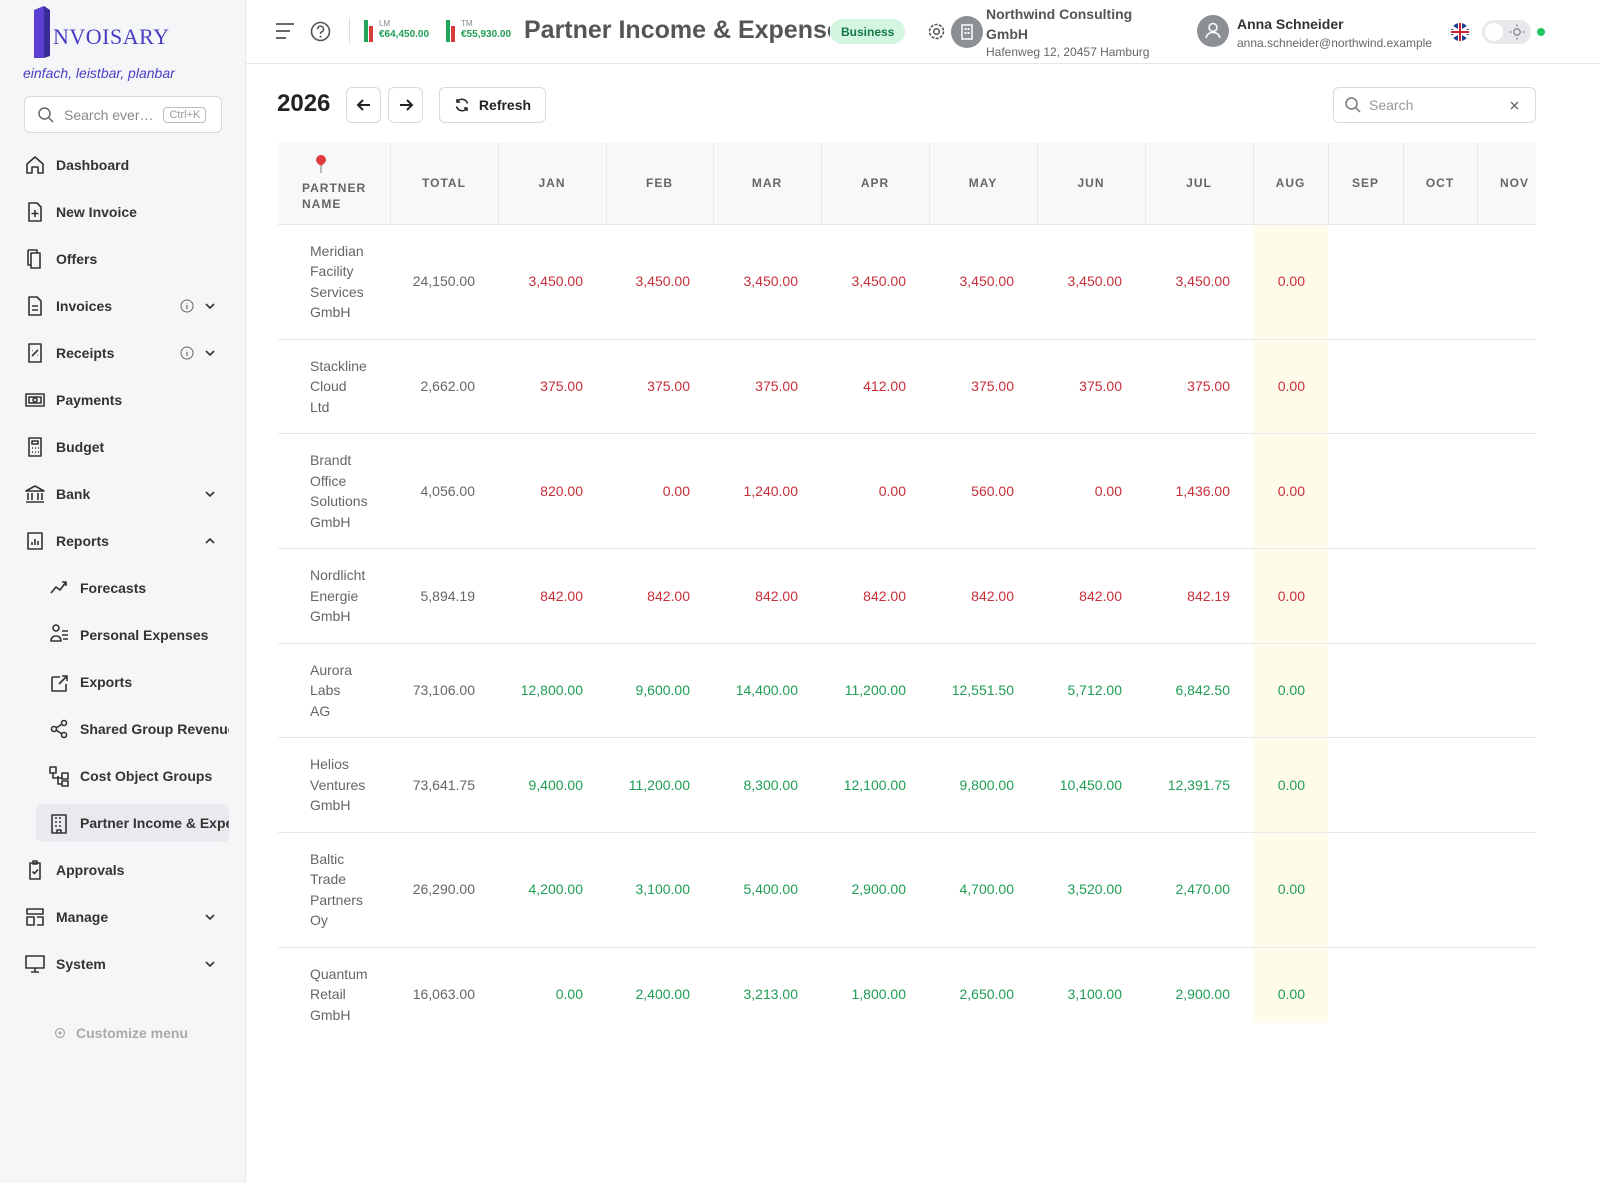  Describe the element at coordinates (875, 690) in the screenshot. I see `month-cell: 11,200.00` at that location.